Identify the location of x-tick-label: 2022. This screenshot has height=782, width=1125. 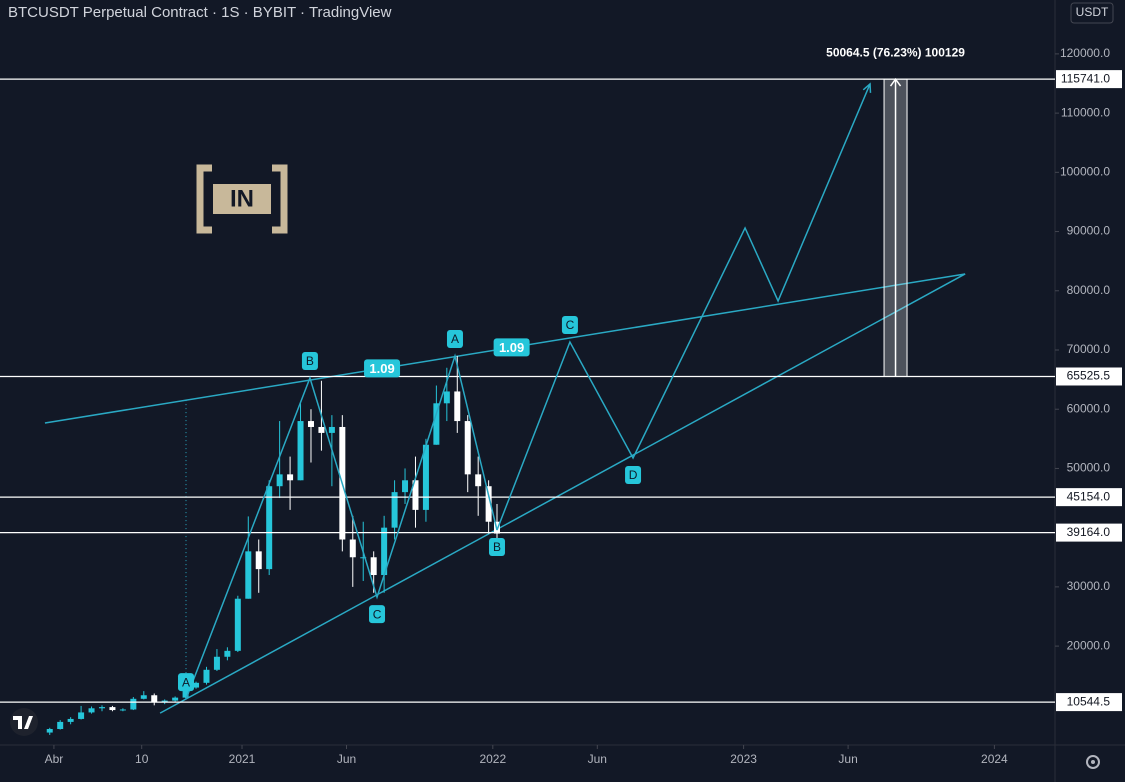
(492, 759).